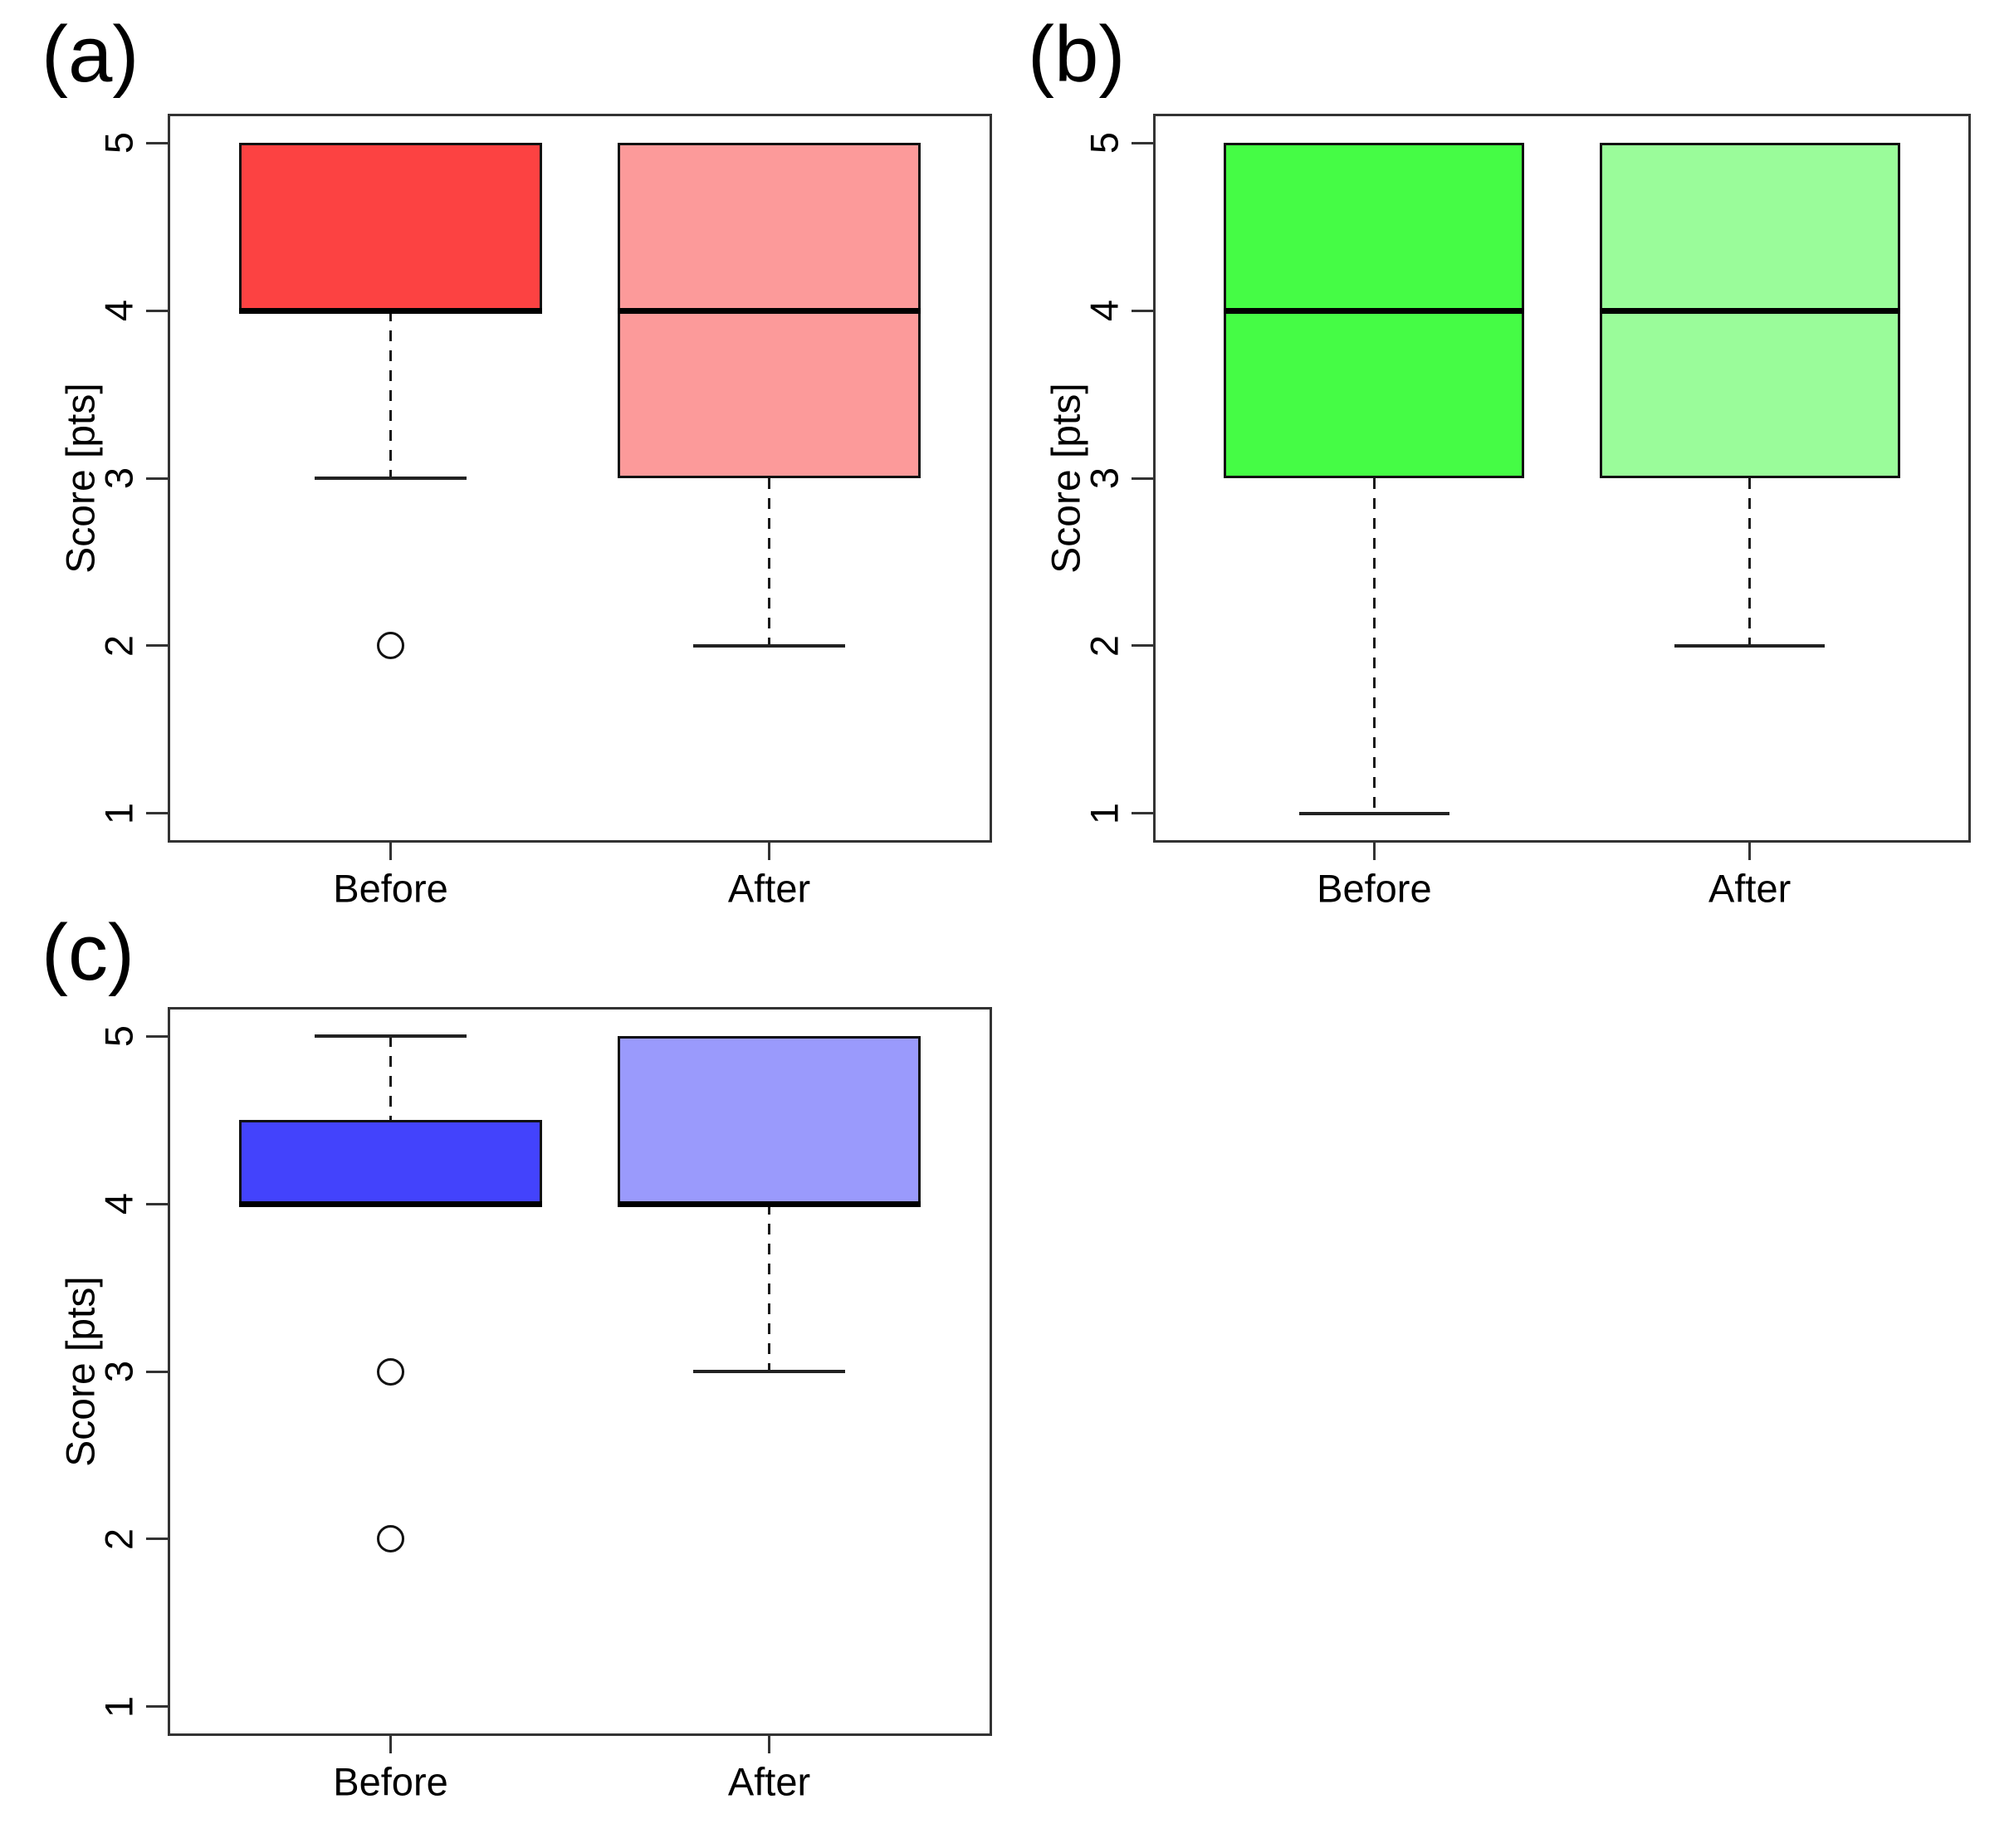 Image resolution: width=2009 pixels, height=1848 pixels. I want to click on panel-a-label: (a), so click(91, 55).